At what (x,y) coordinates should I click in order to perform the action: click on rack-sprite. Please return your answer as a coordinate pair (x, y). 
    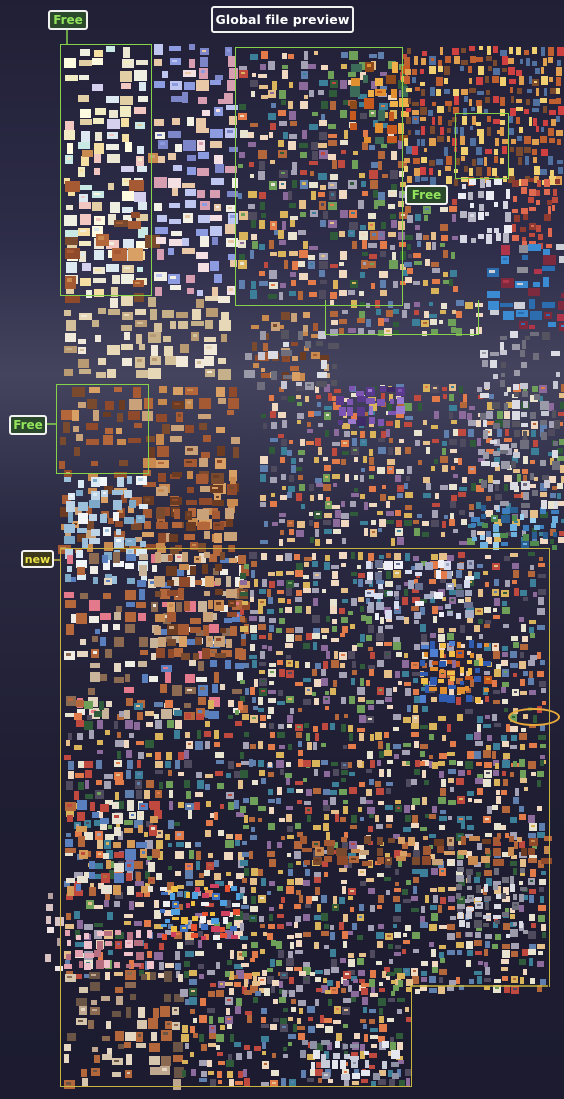
    Looking at the image, I should click on (486, 888).